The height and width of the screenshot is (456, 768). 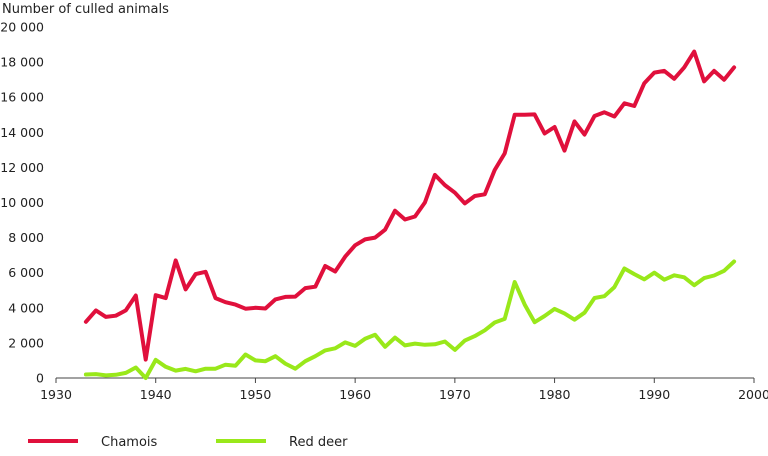 I want to click on y-tick-label: 18 000, so click(x=22, y=62).